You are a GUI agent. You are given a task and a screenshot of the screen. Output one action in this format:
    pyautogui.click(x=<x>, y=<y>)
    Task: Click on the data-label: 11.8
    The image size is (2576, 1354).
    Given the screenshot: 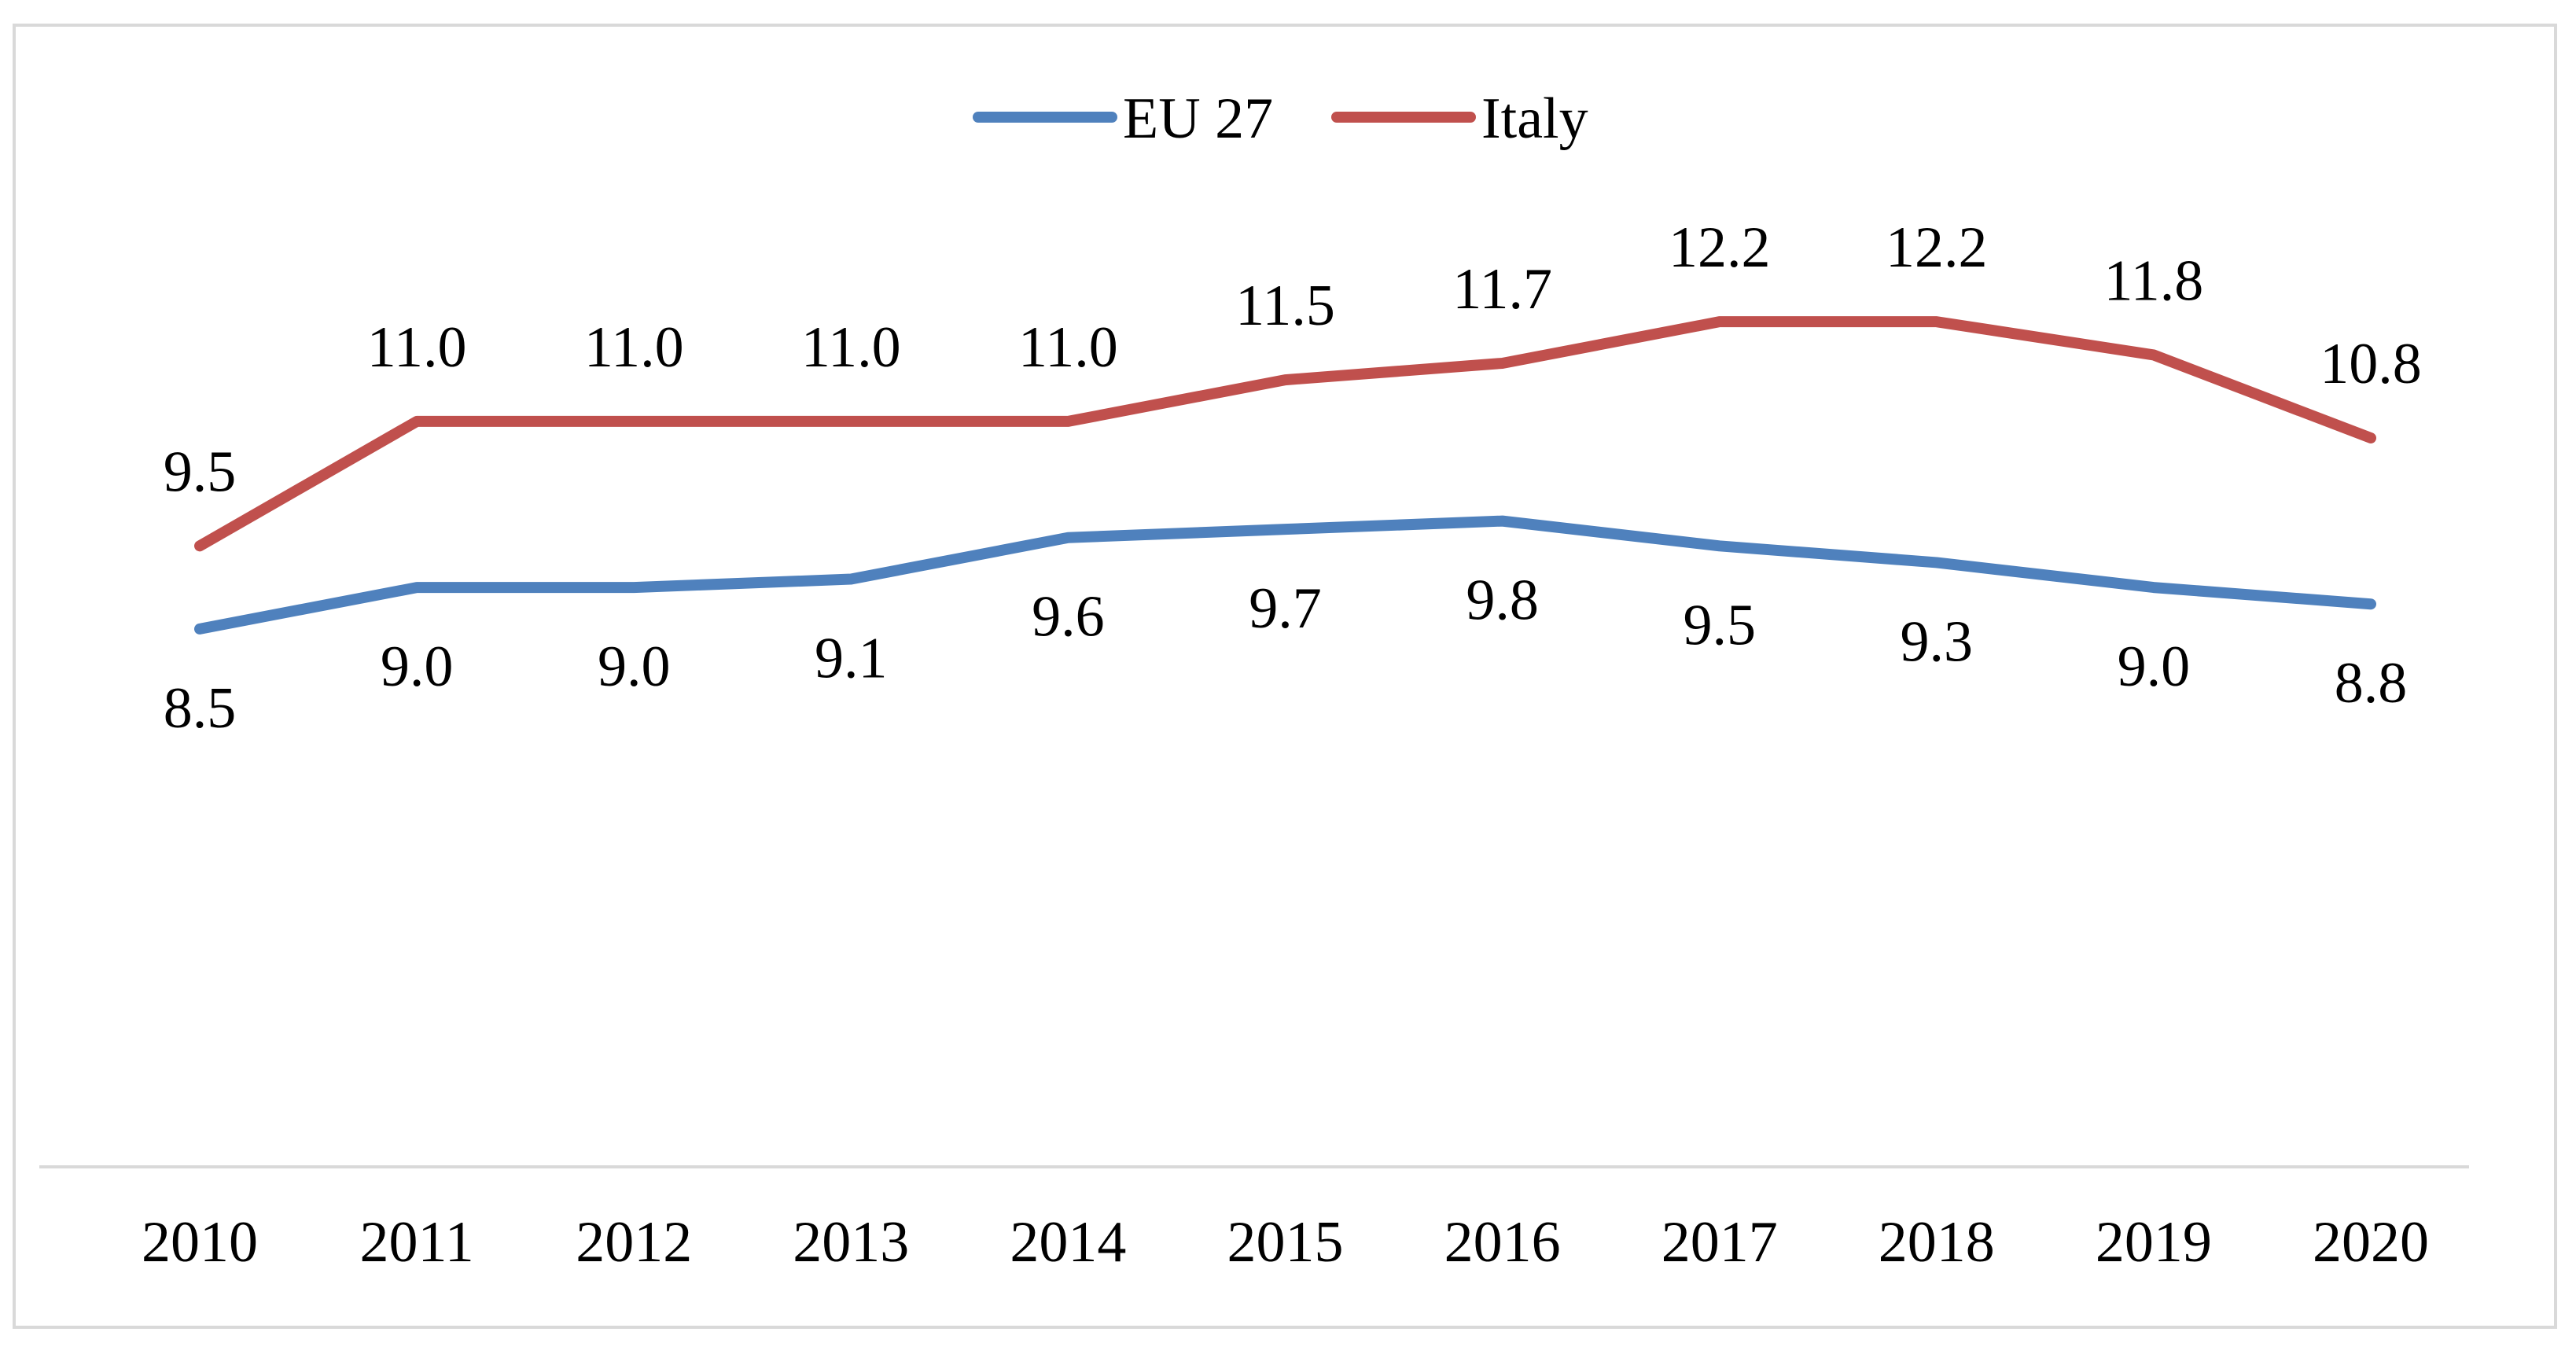 What is the action you would take?
    pyautogui.click(x=2154, y=280)
    